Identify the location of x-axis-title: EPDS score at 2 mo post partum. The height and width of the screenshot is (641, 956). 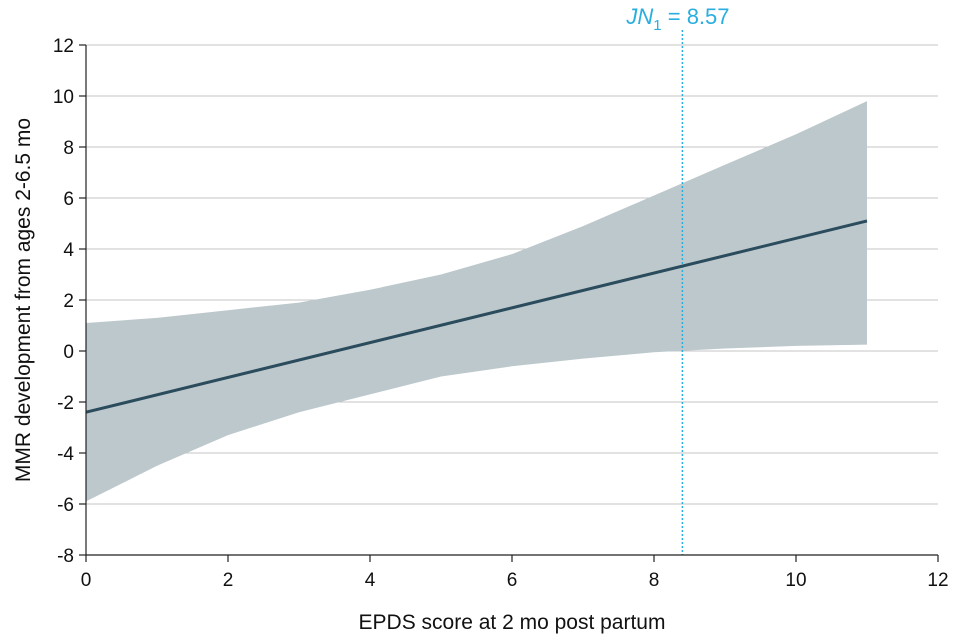
(512, 622).